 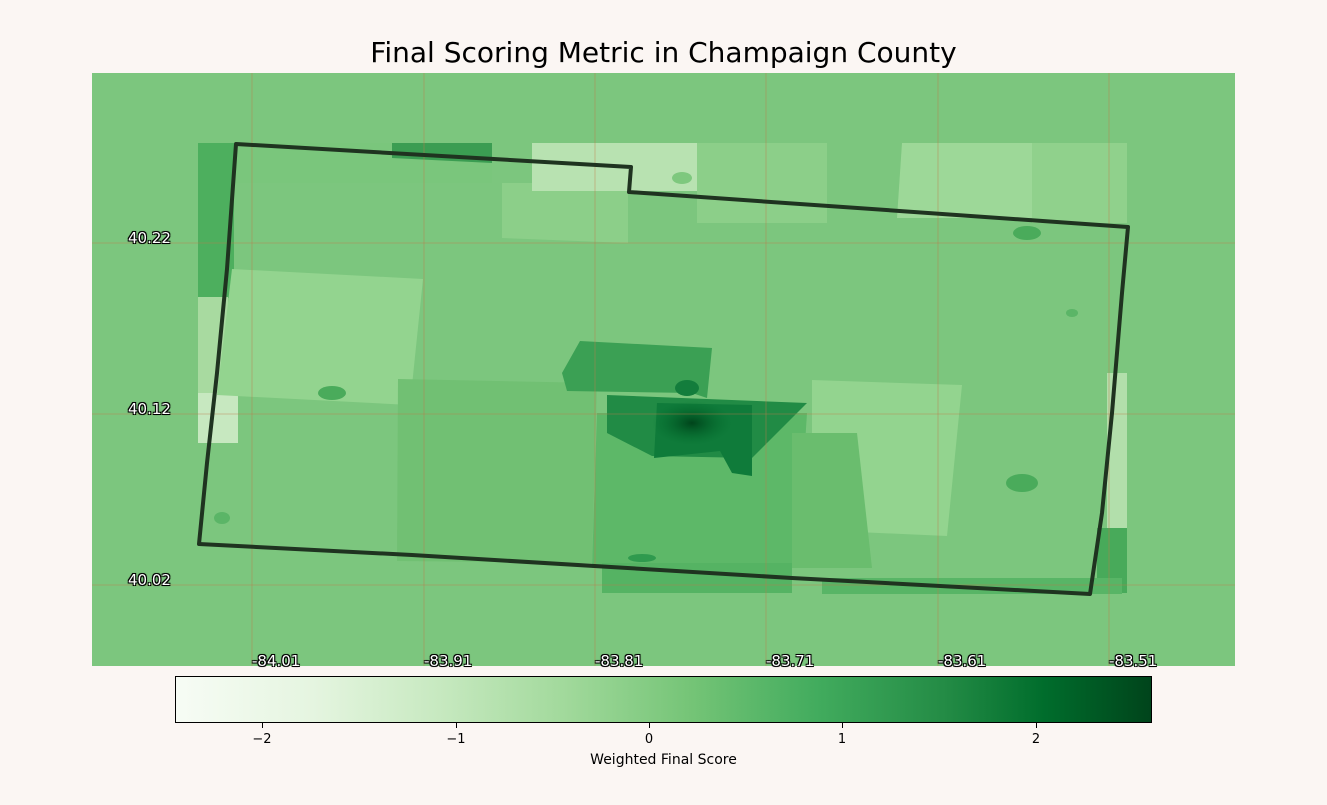 What do you see at coordinates (842, 739) in the screenshot?
I see `colorbar-tick-label: 1` at bounding box center [842, 739].